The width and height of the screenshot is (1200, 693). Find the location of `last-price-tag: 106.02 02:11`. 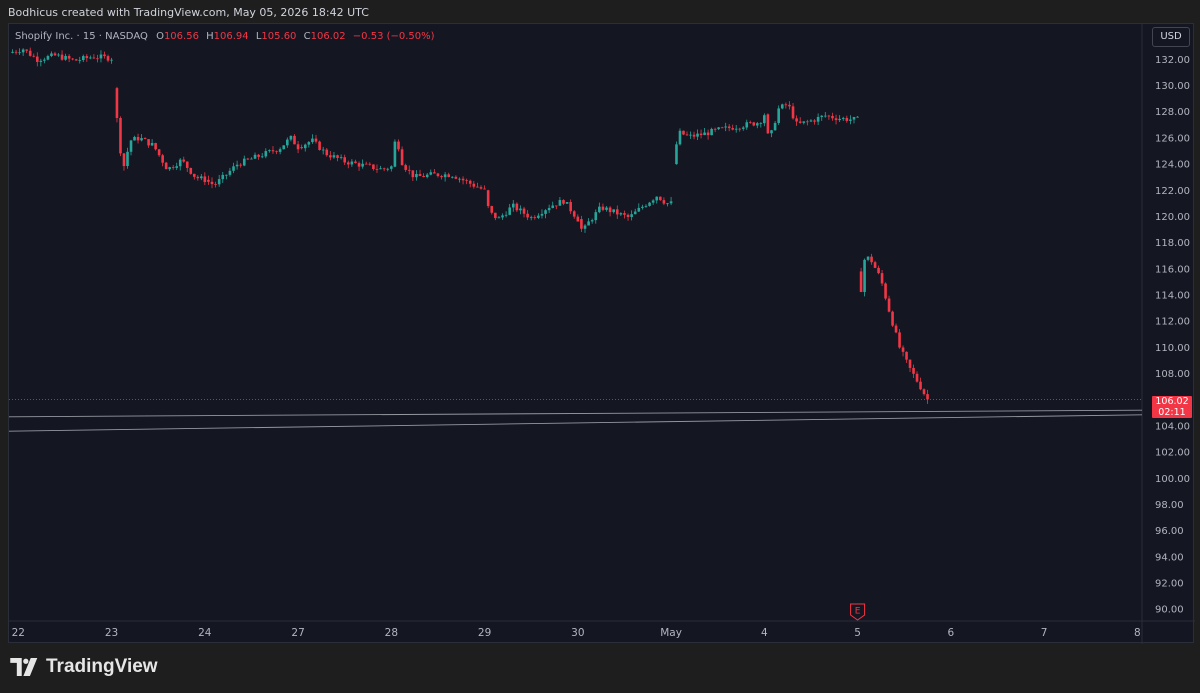

last-price-tag: 106.02 02:11 is located at coordinates (1172, 407).